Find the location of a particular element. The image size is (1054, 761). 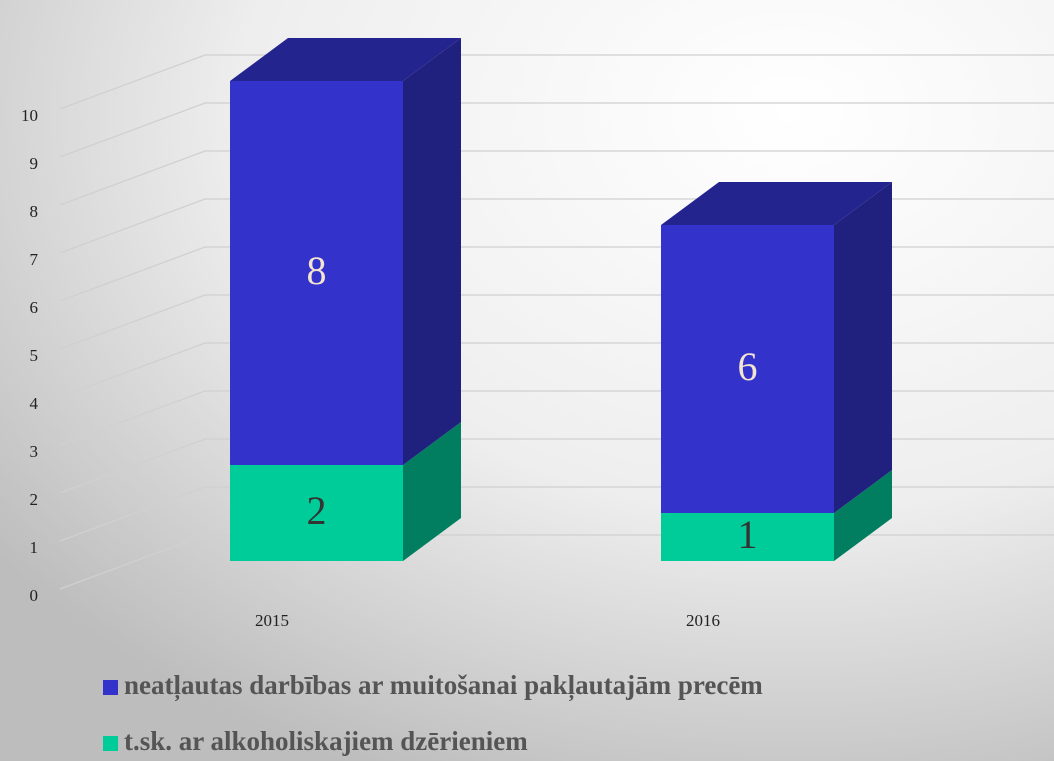

y-tick-label: 3 is located at coordinates (34, 451).